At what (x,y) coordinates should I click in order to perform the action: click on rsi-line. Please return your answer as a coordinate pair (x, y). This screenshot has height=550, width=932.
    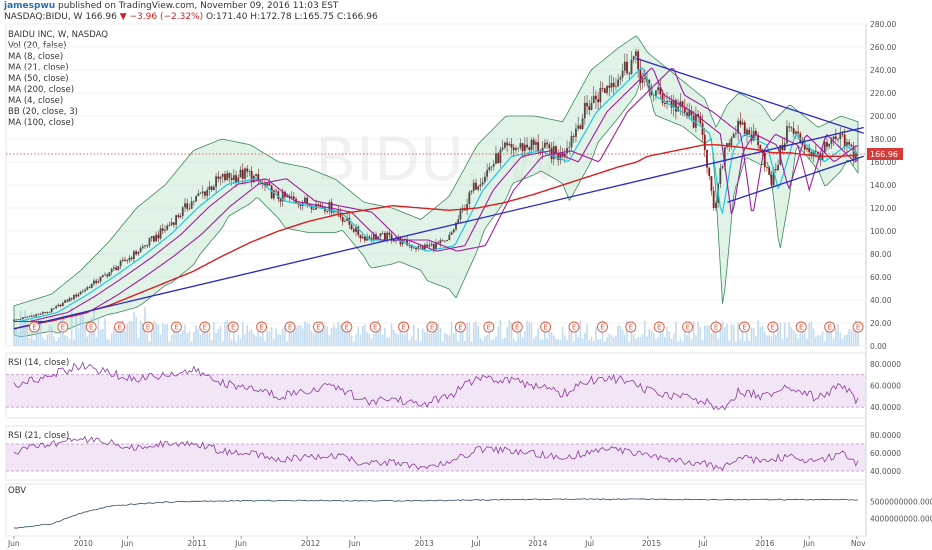
    Looking at the image, I should click on (436, 454).